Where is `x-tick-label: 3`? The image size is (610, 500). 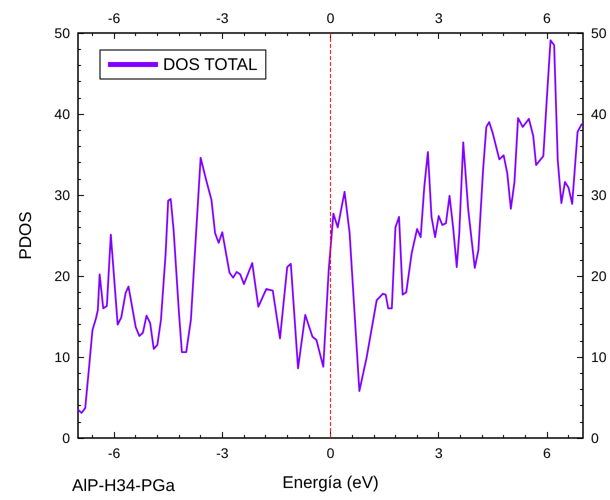 x-tick-label: 3 is located at coordinates (438, 453).